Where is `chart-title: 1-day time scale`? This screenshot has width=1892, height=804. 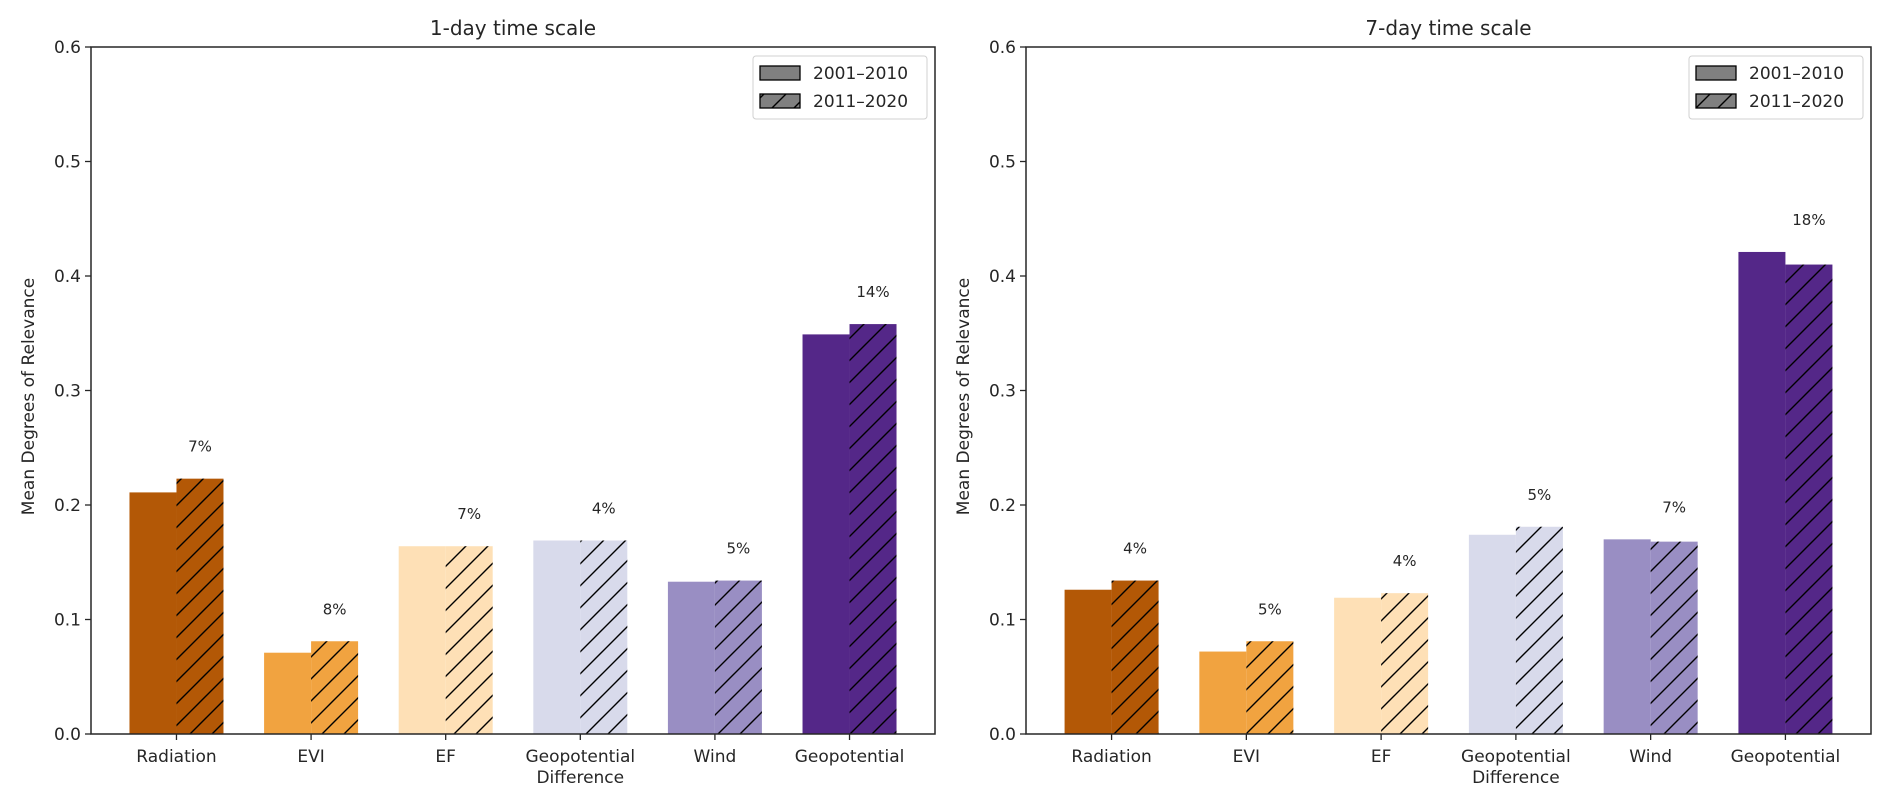 chart-title: 1-day time scale is located at coordinates (513, 28).